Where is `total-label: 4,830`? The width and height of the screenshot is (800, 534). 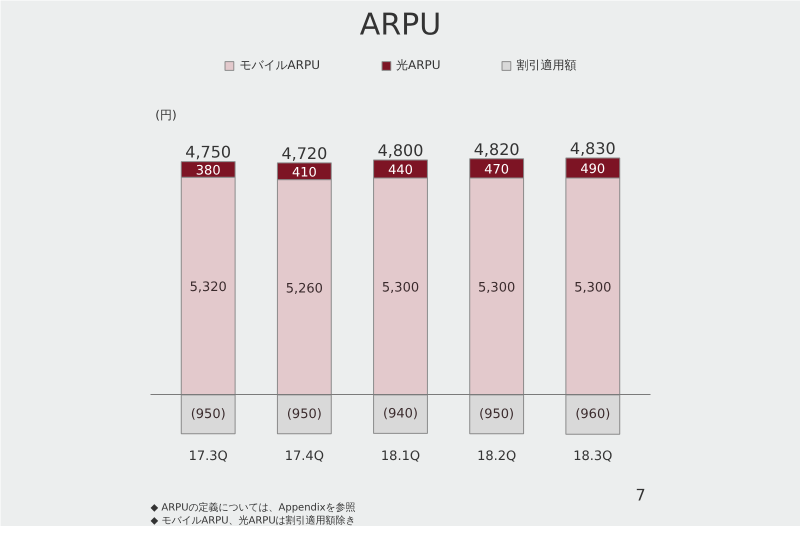 total-label: 4,830 is located at coordinates (593, 148).